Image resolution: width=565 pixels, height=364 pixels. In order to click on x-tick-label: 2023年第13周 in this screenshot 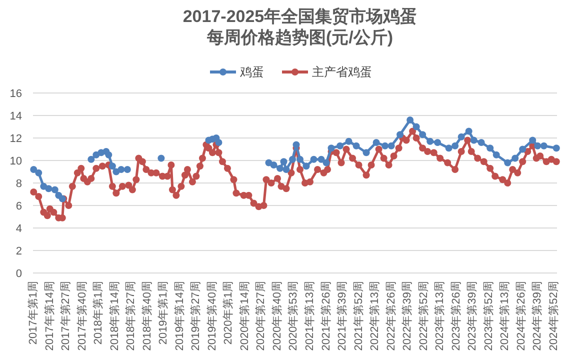, I will do `click(440, 316)`.